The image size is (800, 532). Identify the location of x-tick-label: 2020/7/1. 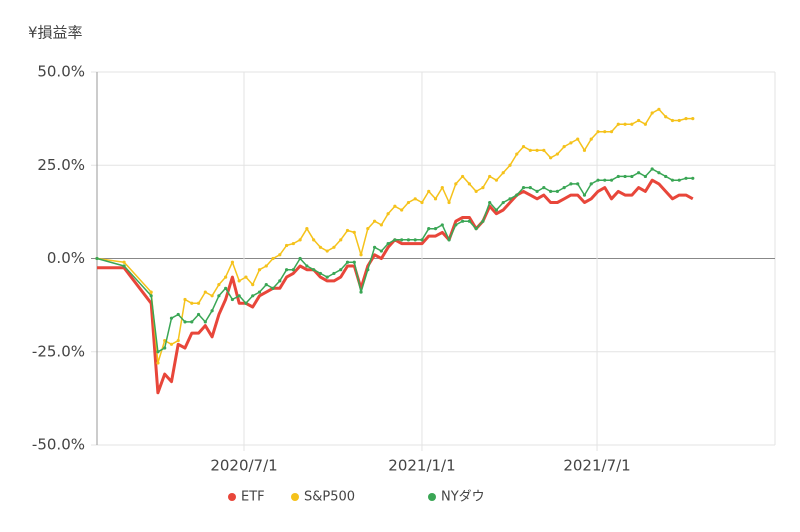
(243, 466).